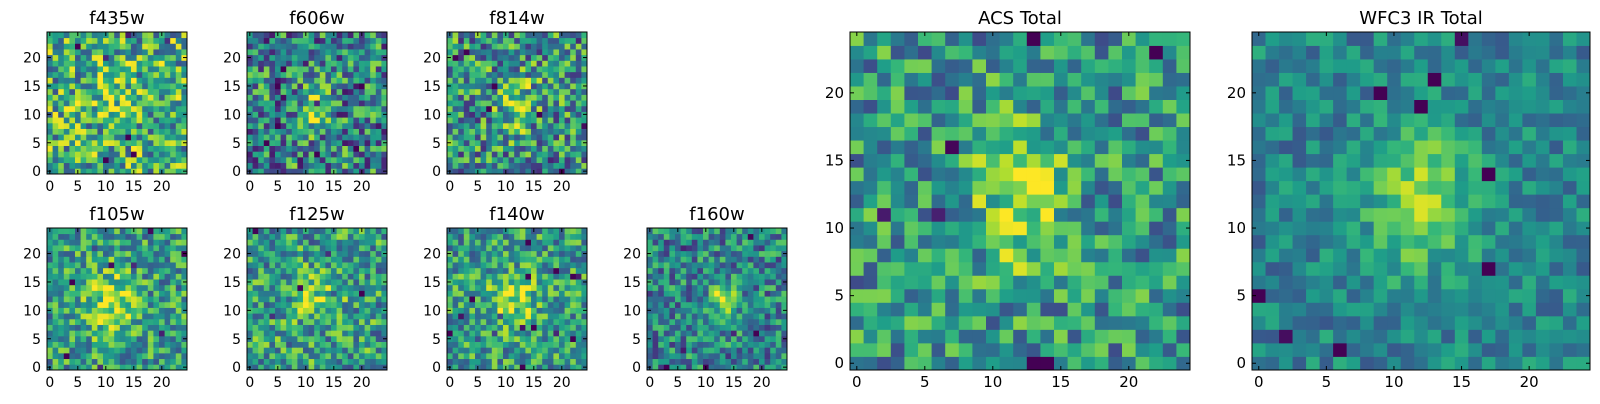  What do you see at coordinates (116, 18) in the screenshot?
I see `panel-title: f435w` at bounding box center [116, 18].